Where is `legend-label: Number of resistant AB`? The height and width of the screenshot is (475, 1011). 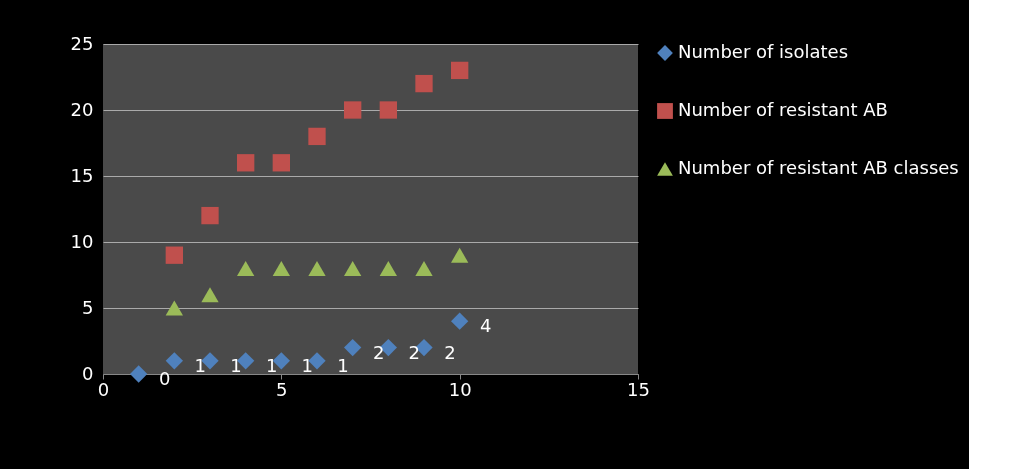
legend-label: Number of resistant AB is located at coordinates (783, 109).